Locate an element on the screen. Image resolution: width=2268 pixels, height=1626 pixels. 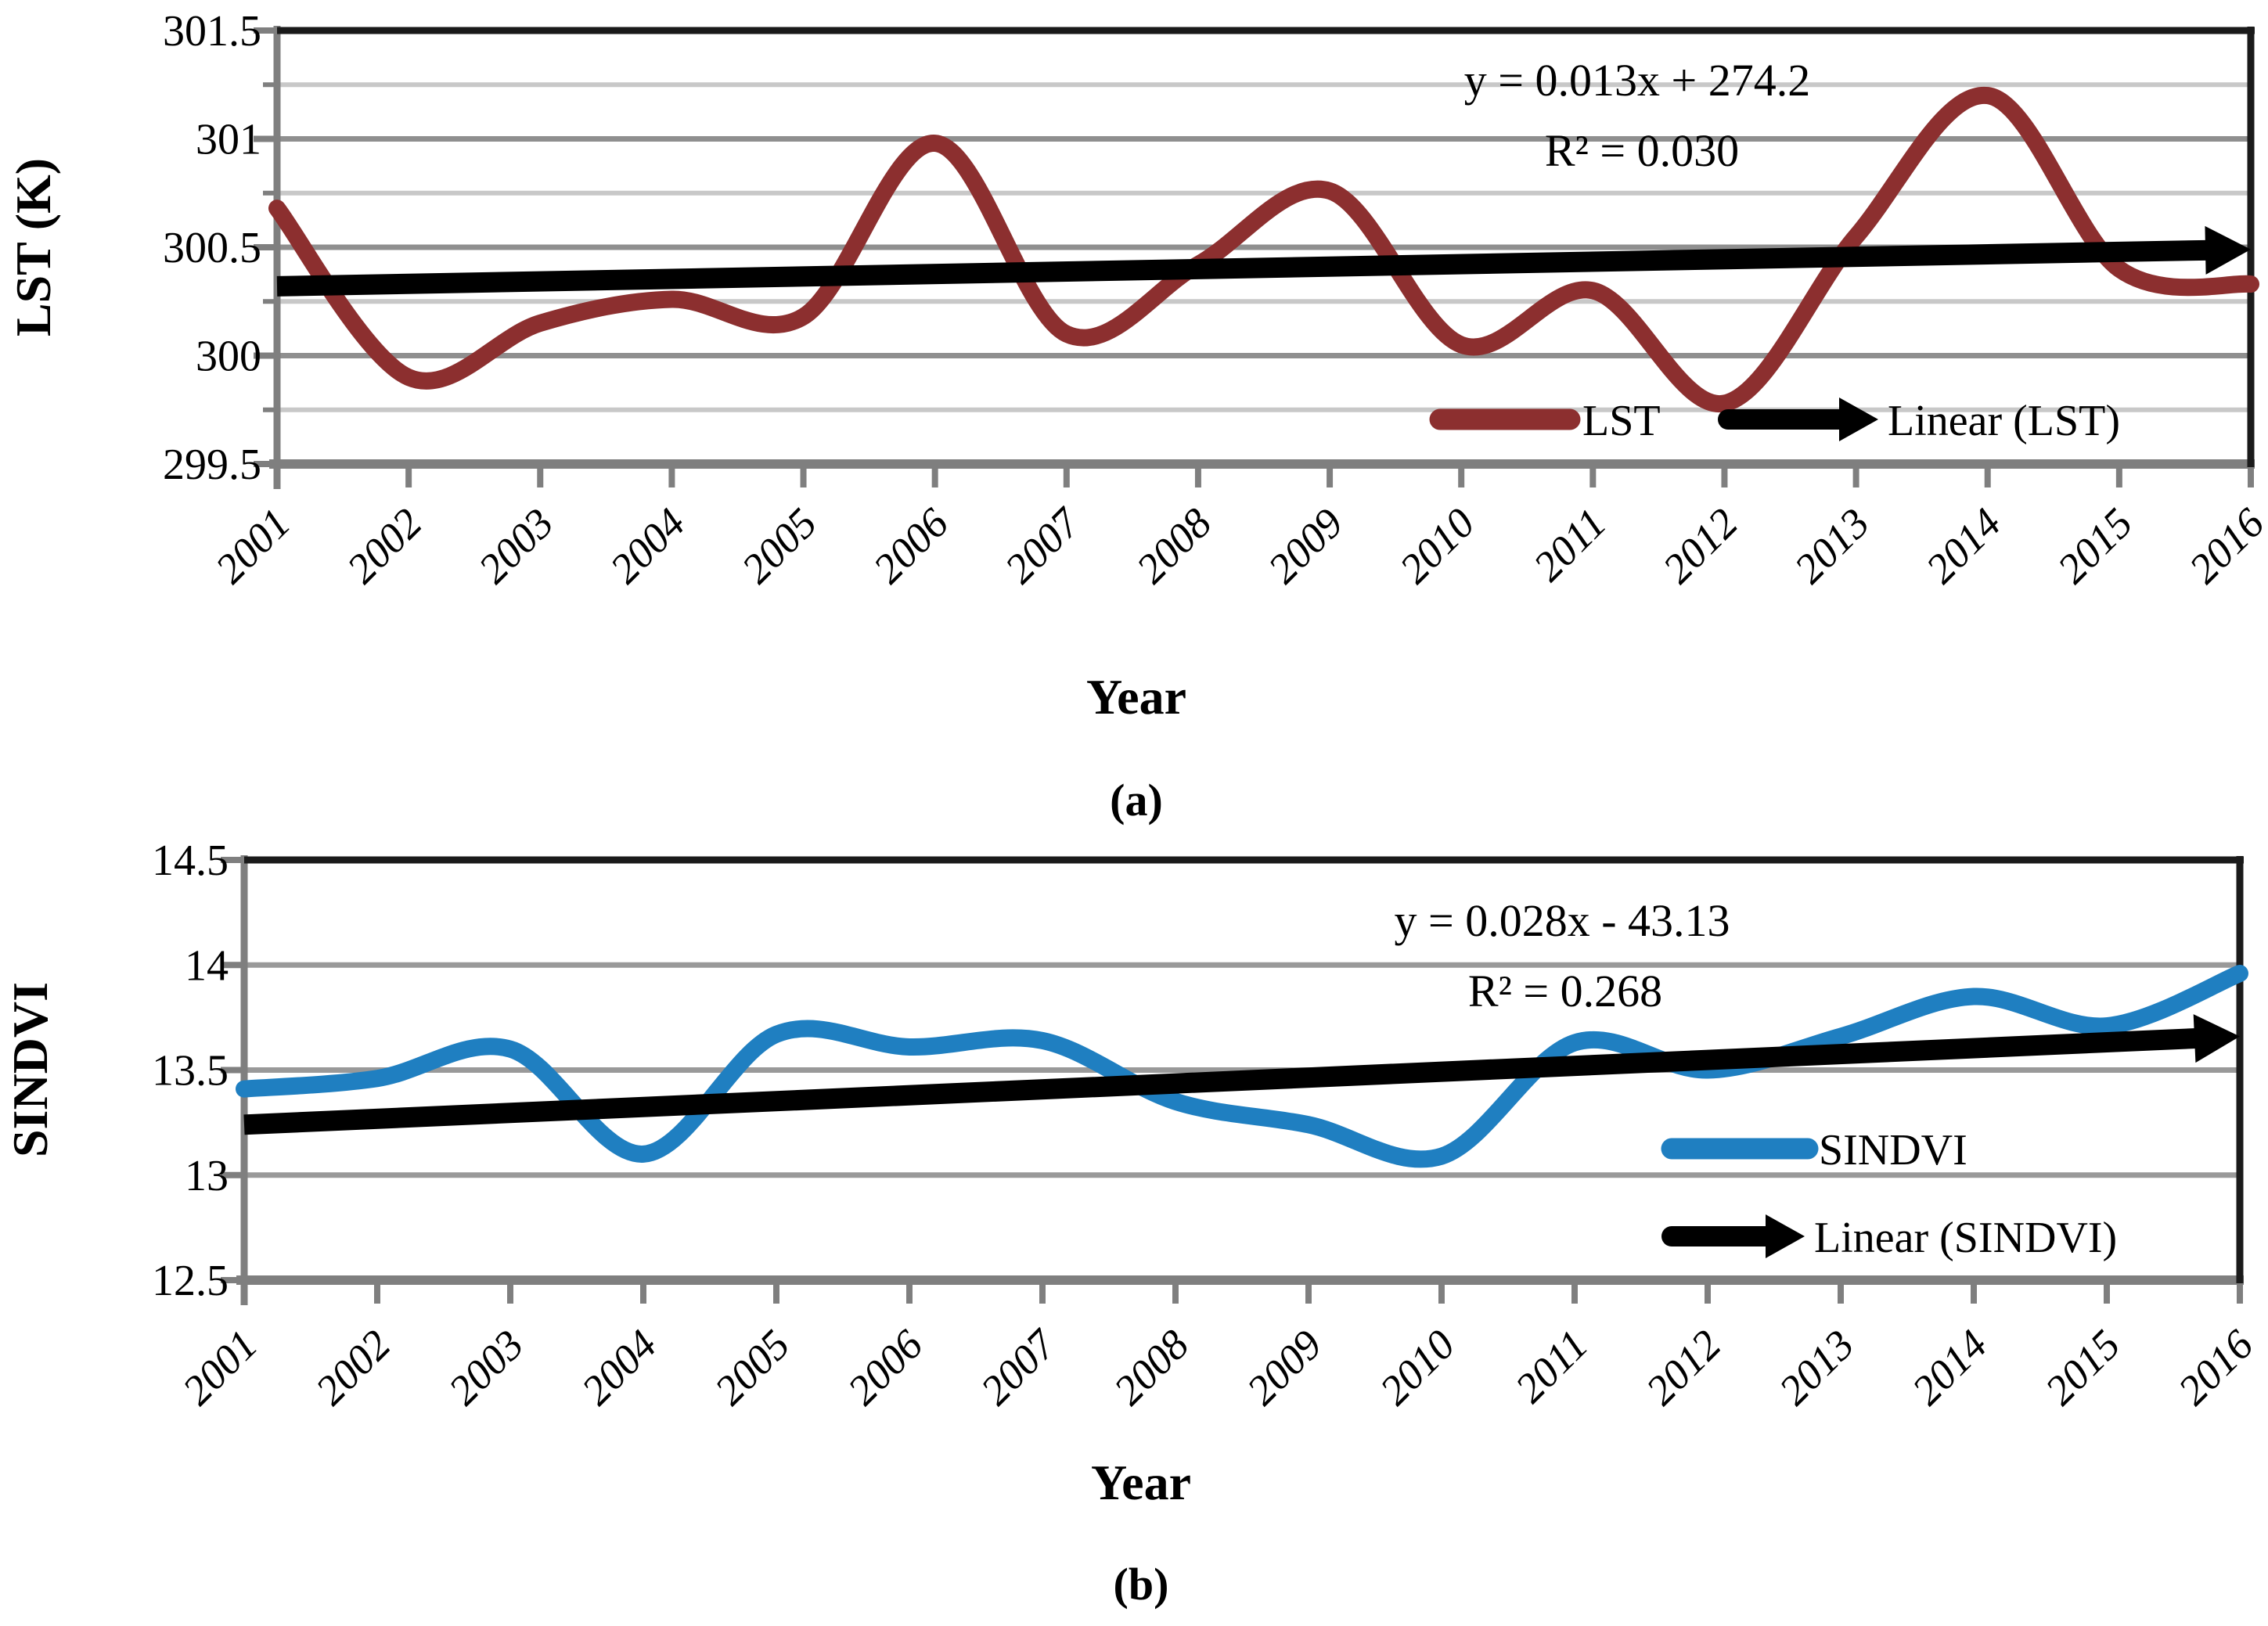
y-tick-label: 299.5 is located at coordinates (212, 465).